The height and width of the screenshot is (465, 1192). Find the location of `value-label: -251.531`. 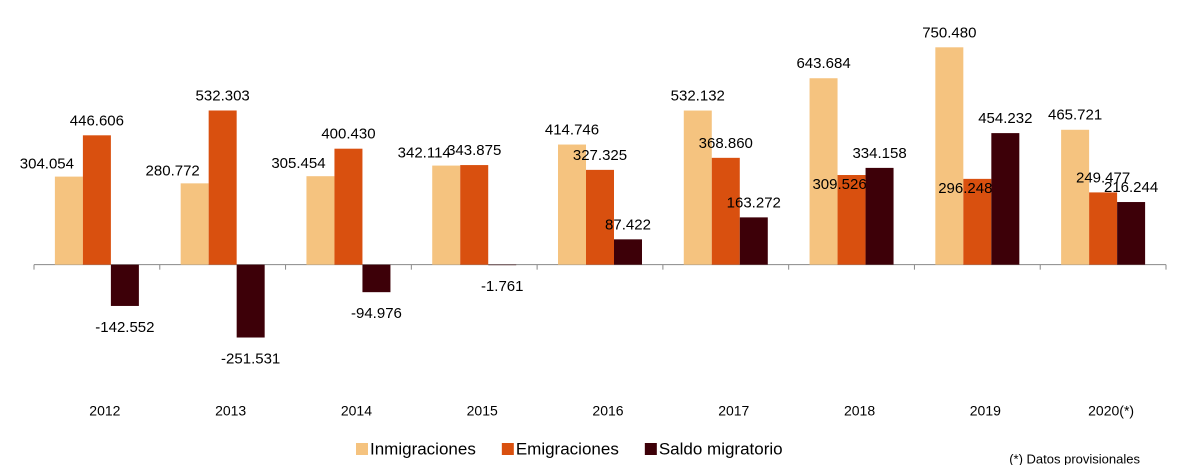

value-label: -251.531 is located at coordinates (250, 358).